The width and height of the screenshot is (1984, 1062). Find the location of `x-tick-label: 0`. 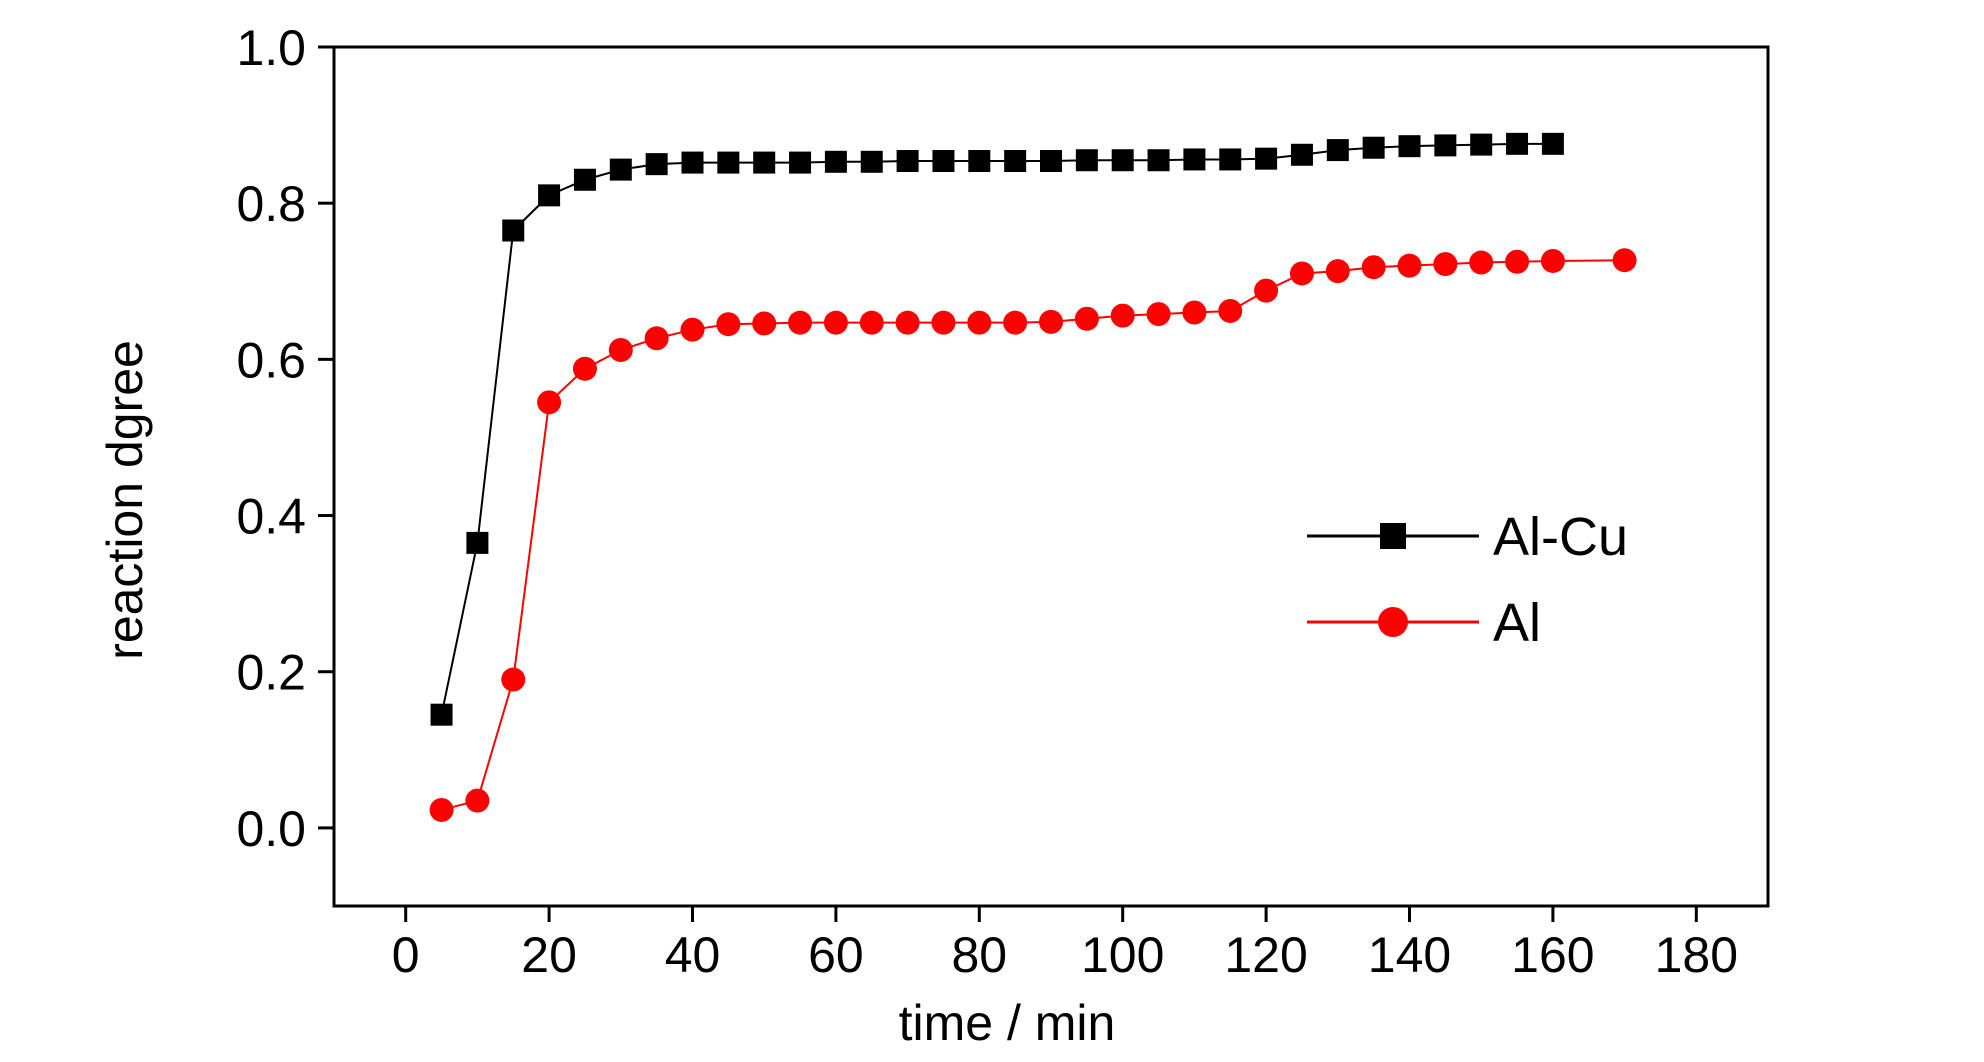

x-tick-label: 0 is located at coordinates (406, 955).